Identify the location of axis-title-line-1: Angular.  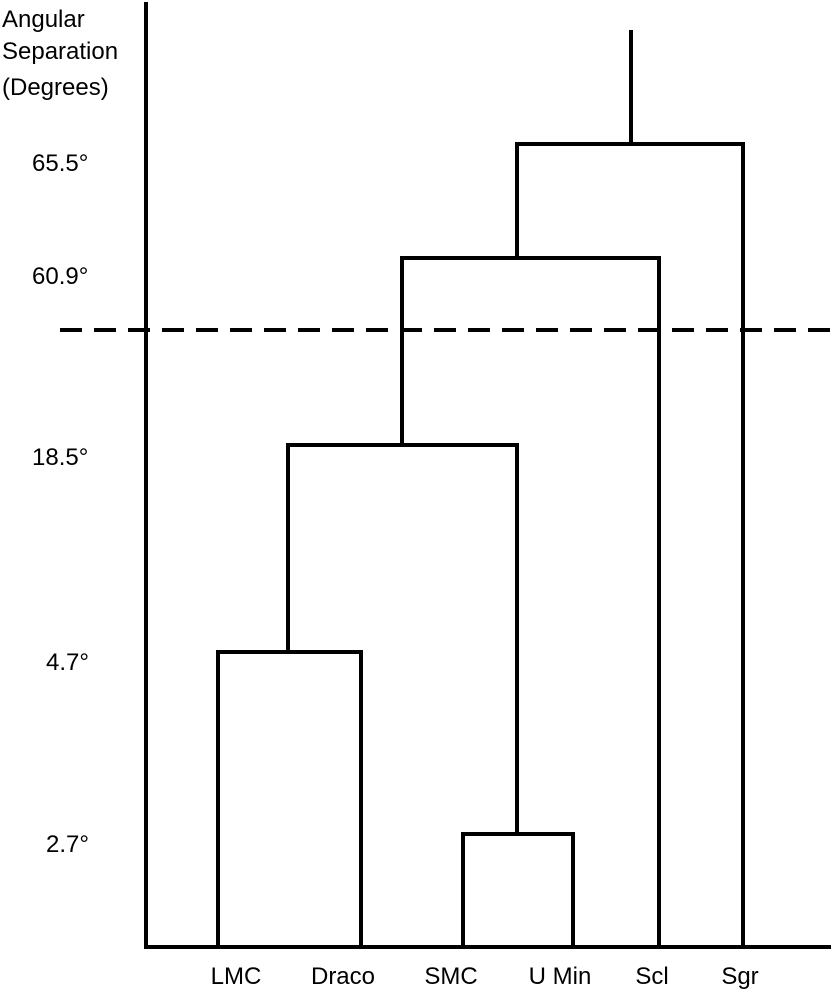
(43, 19).